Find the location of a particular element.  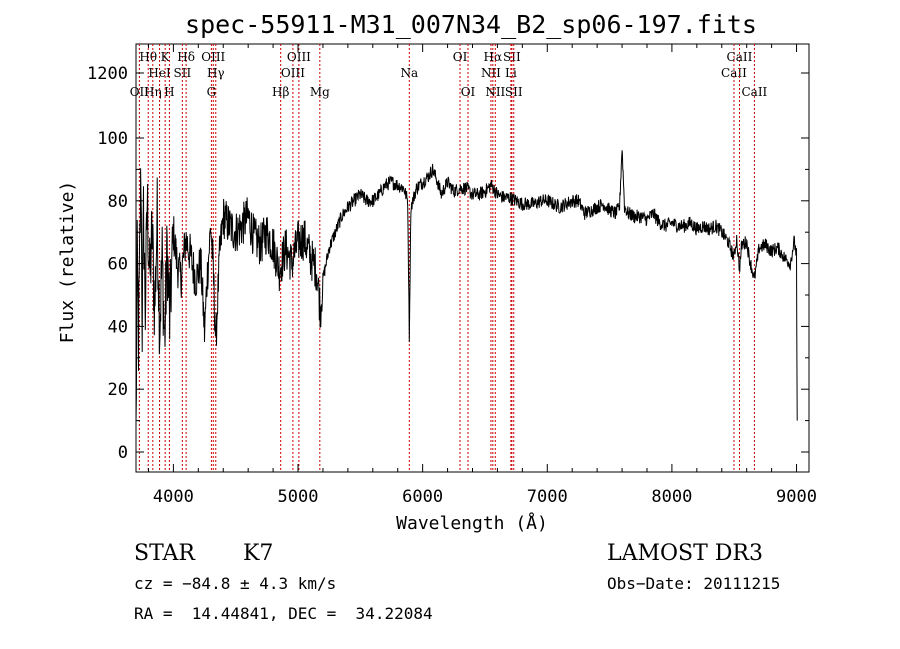

y-tick-label: 40 is located at coordinates (118, 327).